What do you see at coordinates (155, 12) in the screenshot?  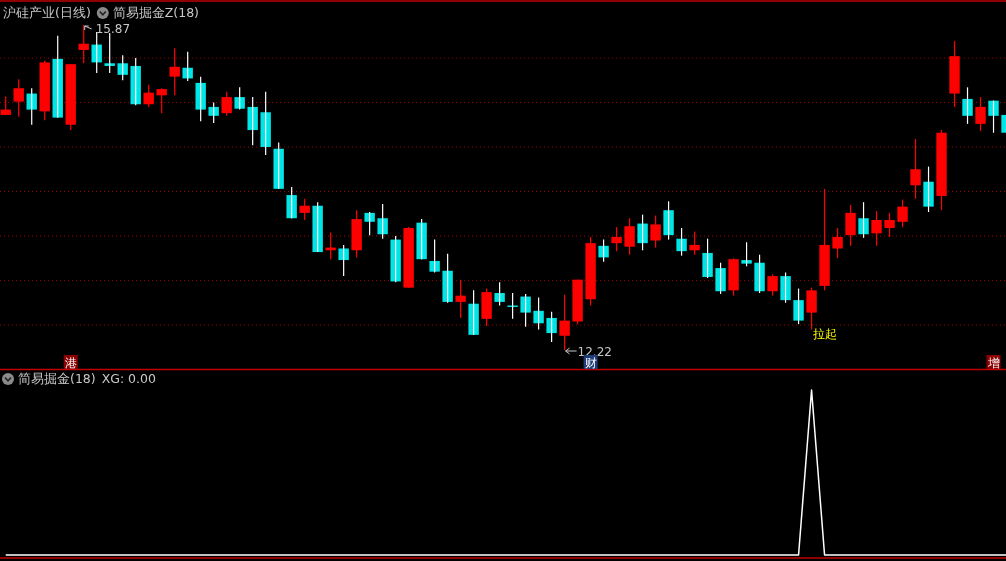 I see `subtitle: 简易掘金Z(18)` at bounding box center [155, 12].